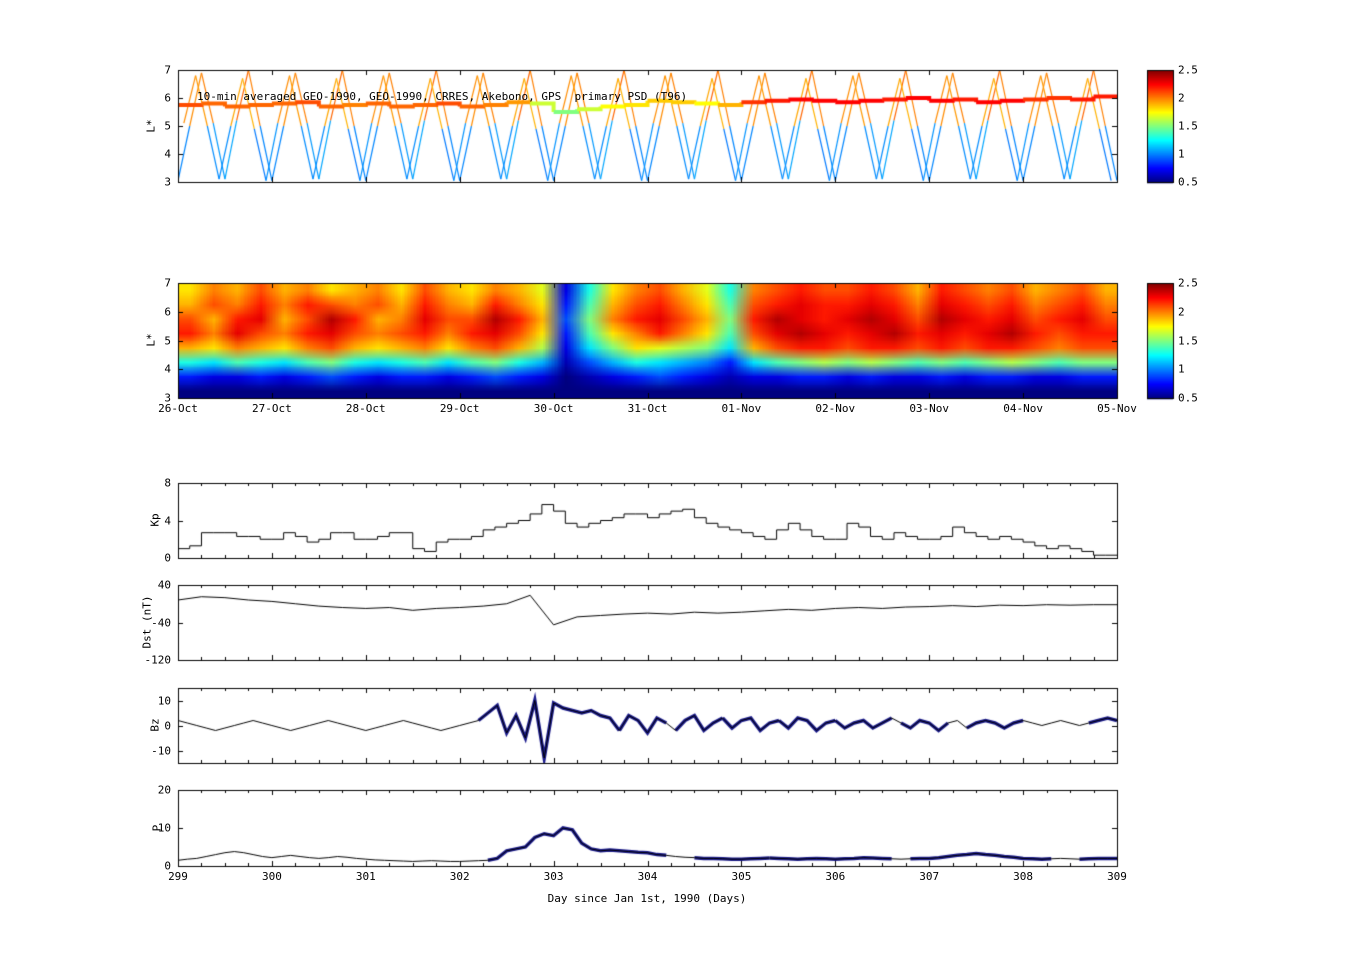  What do you see at coordinates (155, 725) in the screenshot?
I see `bz-ylabel: Bz` at bounding box center [155, 725].